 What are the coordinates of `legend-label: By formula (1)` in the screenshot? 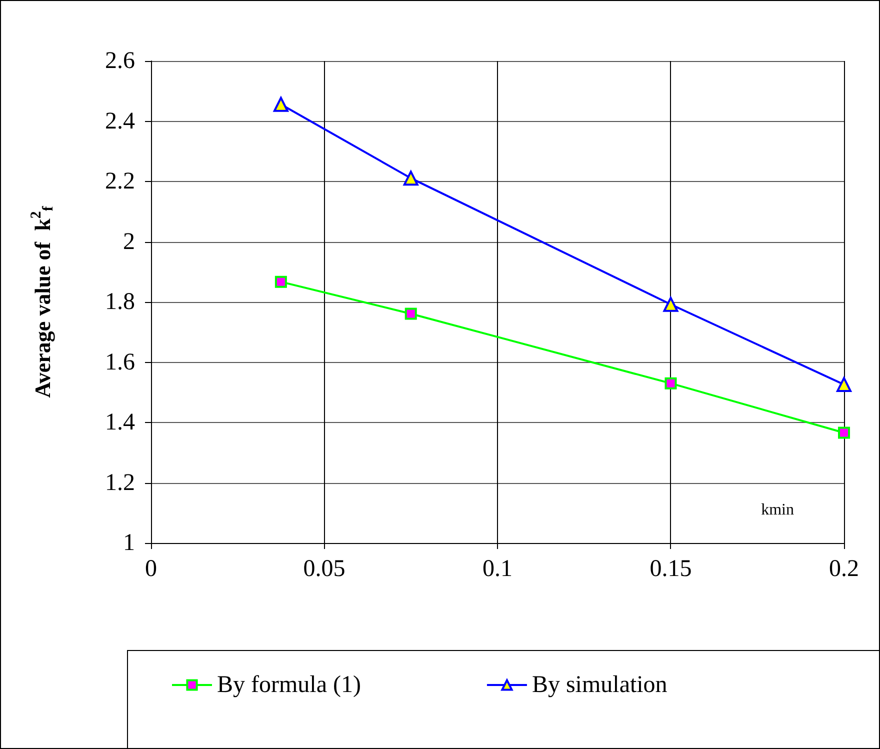 It's located at (289, 685).